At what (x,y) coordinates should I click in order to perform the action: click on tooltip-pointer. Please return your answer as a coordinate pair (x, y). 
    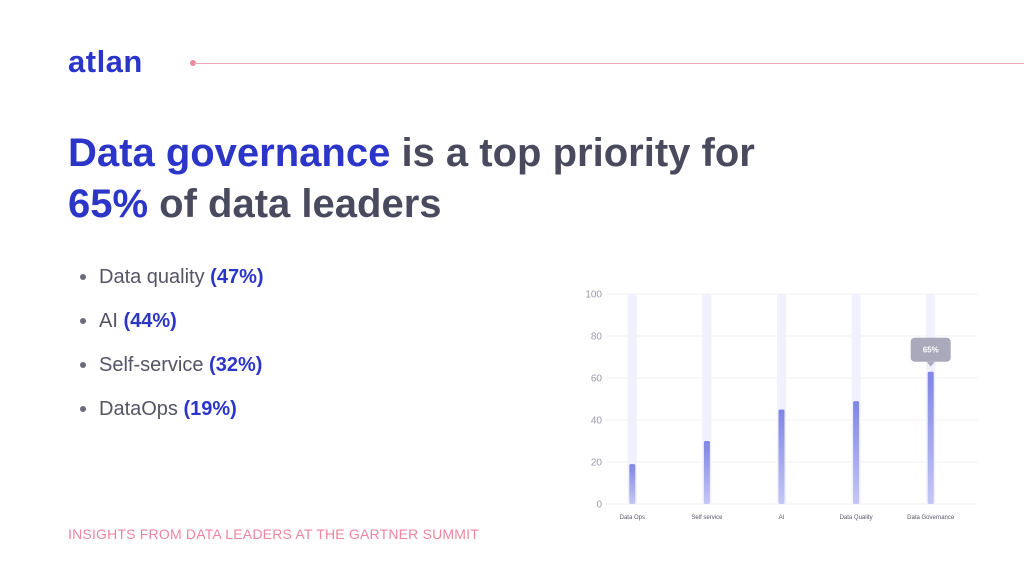
    Looking at the image, I should click on (930, 364).